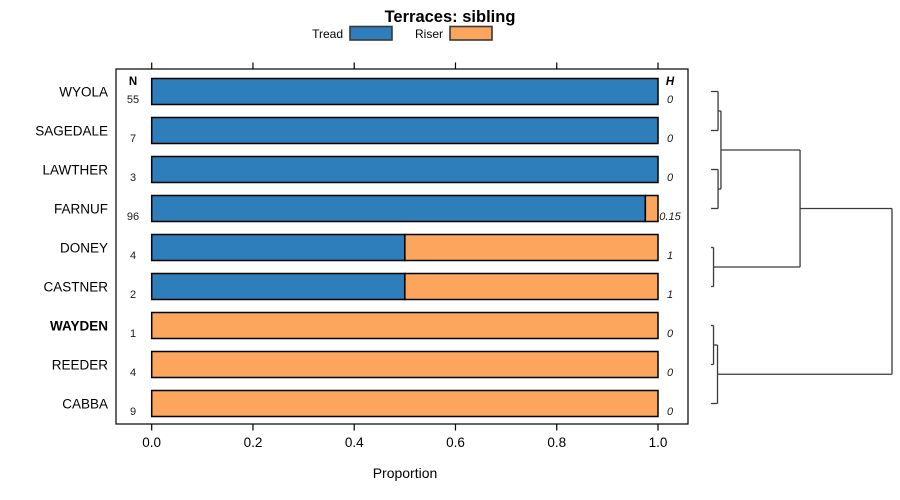 Image resolution: width=900 pixels, height=500 pixels. I want to click on h-value: 0.15, so click(670, 217).